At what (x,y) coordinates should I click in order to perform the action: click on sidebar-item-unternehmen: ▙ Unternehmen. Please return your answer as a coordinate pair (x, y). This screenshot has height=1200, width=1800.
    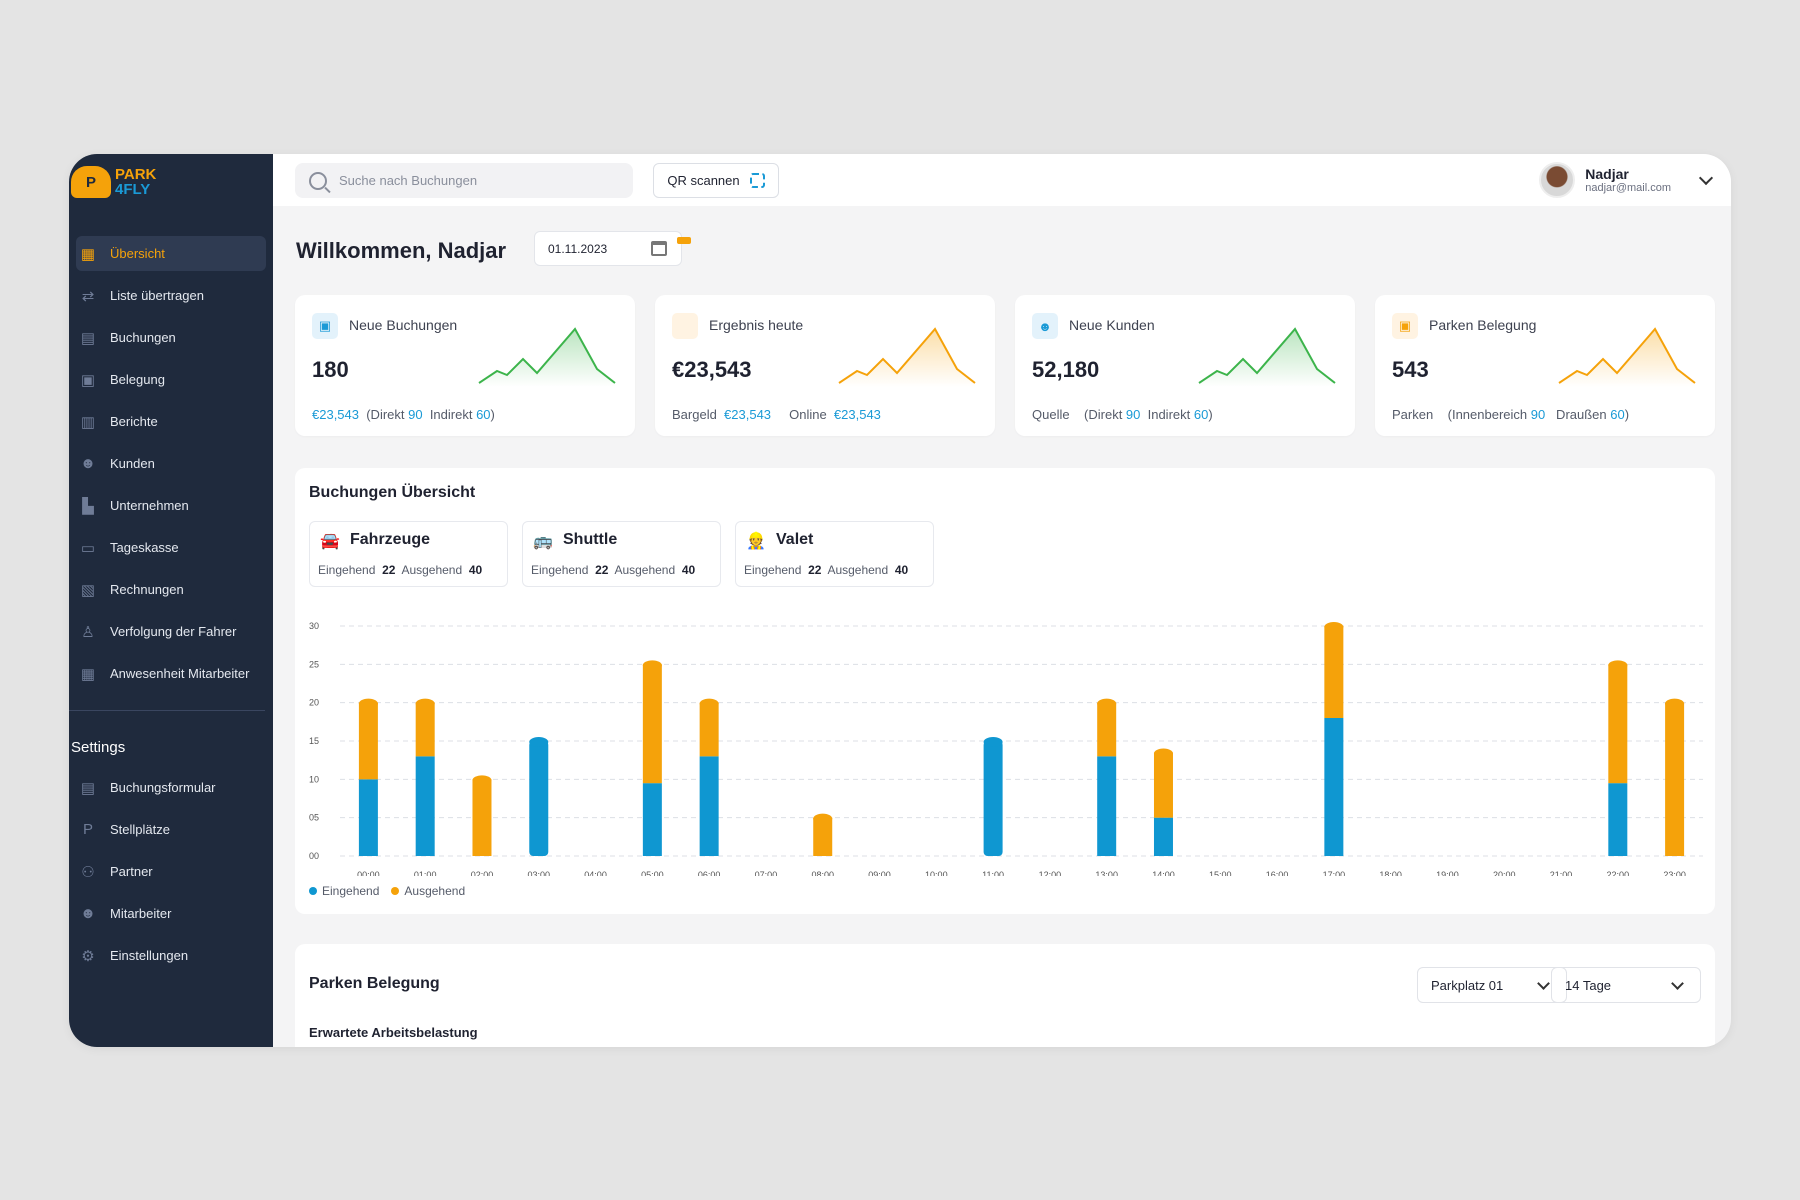
    Looking at the image, I should click on (171, 505).